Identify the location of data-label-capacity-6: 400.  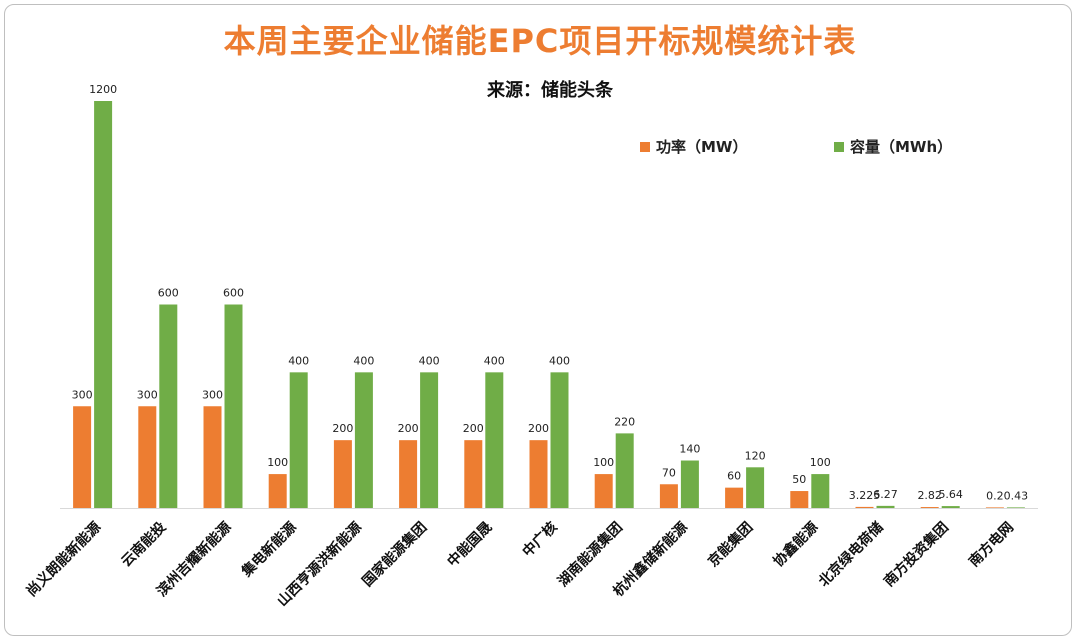
(429, 360).